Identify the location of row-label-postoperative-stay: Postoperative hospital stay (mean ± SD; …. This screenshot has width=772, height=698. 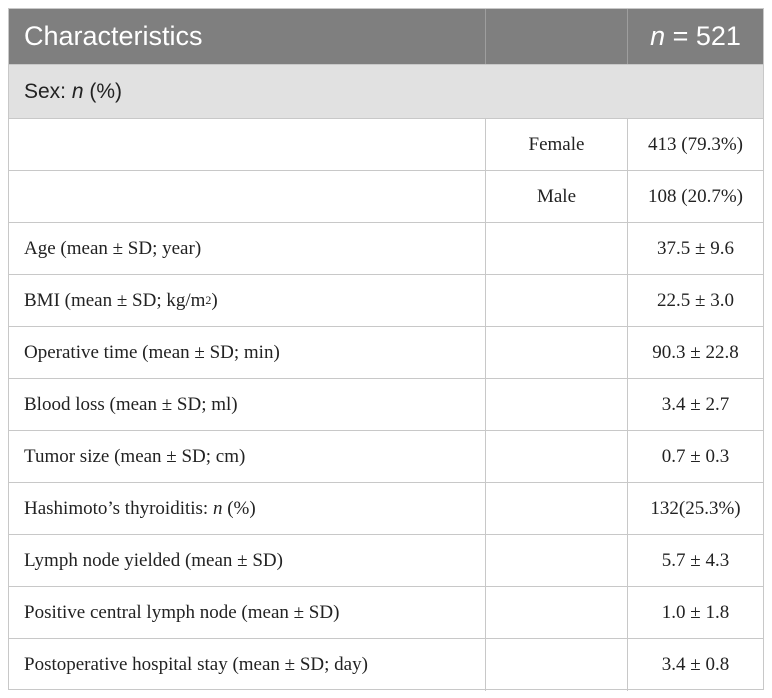
(196, 664).